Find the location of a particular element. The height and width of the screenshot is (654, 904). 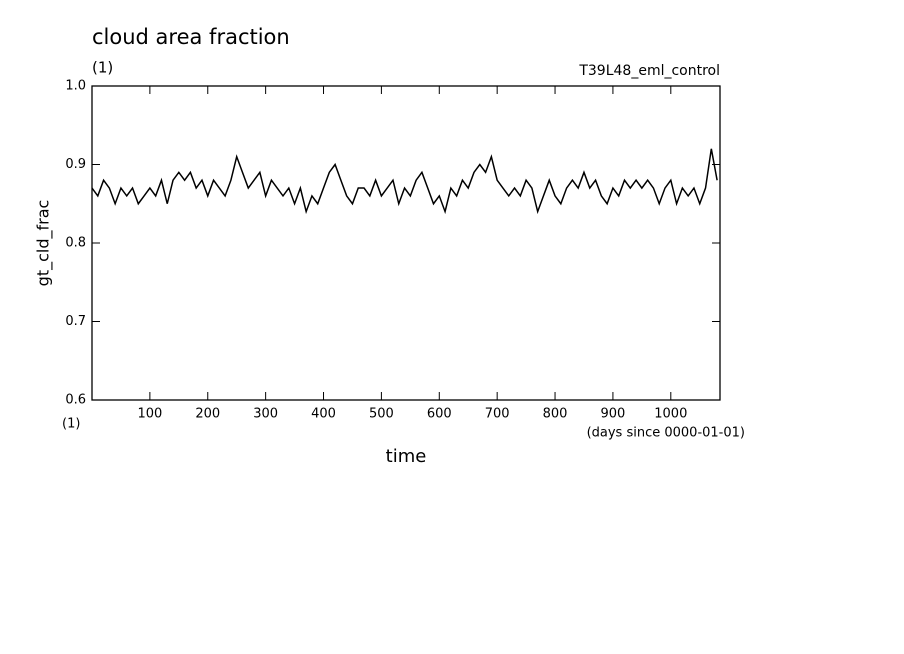

x-tick-label: 700 is located at coordinates (497, 414).